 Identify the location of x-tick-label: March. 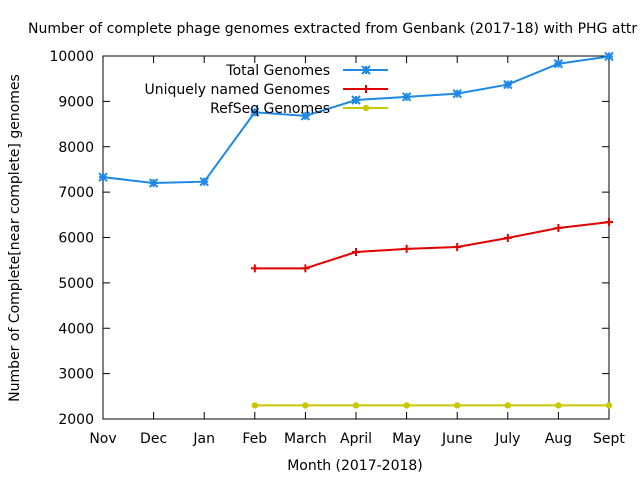
(305, 439).